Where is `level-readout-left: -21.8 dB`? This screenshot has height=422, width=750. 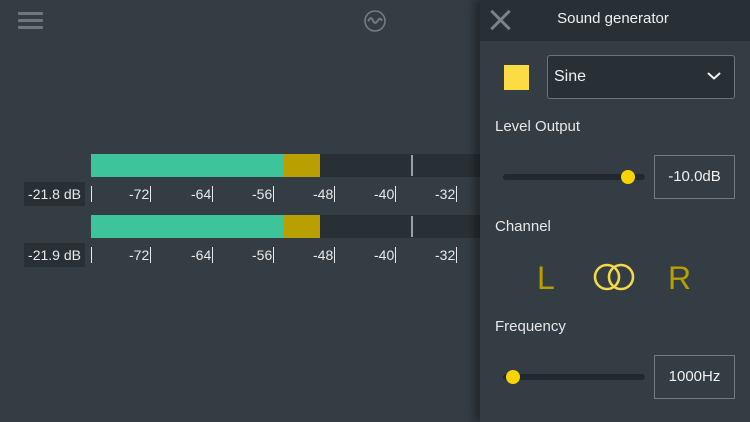
level-readout-left: -21.8 dB is located at coordinates (54, 194).